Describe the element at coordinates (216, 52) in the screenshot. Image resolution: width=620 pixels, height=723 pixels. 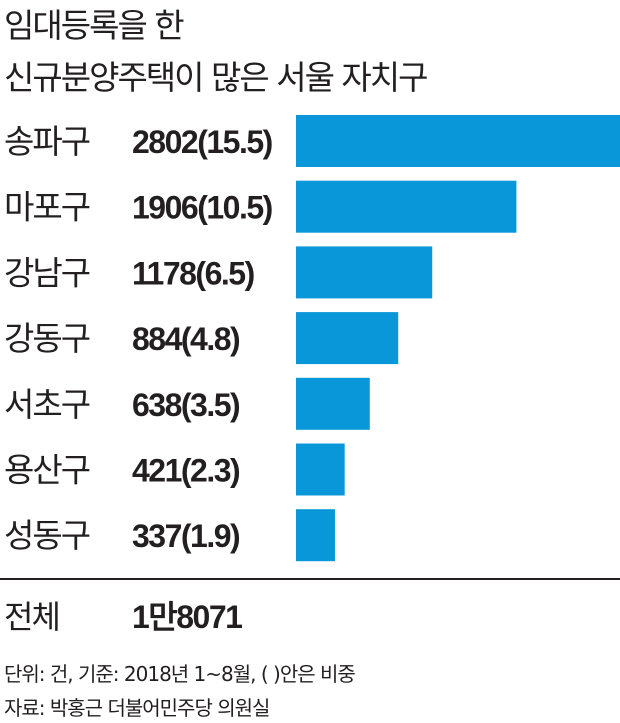
I see `chart-title: 임대등록을 한 신규분양주택이 많은 서울 자치구` at that location.